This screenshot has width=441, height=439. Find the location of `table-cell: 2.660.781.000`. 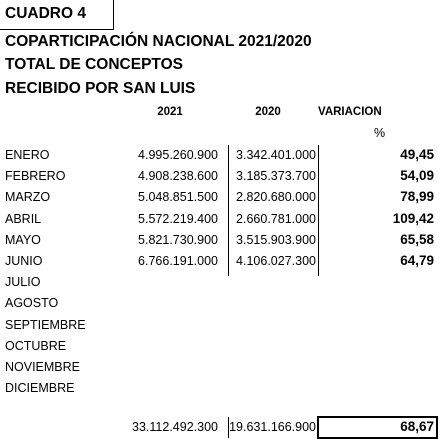

table-cell: 2.660.781.000 is located at coordinates (276, 218).